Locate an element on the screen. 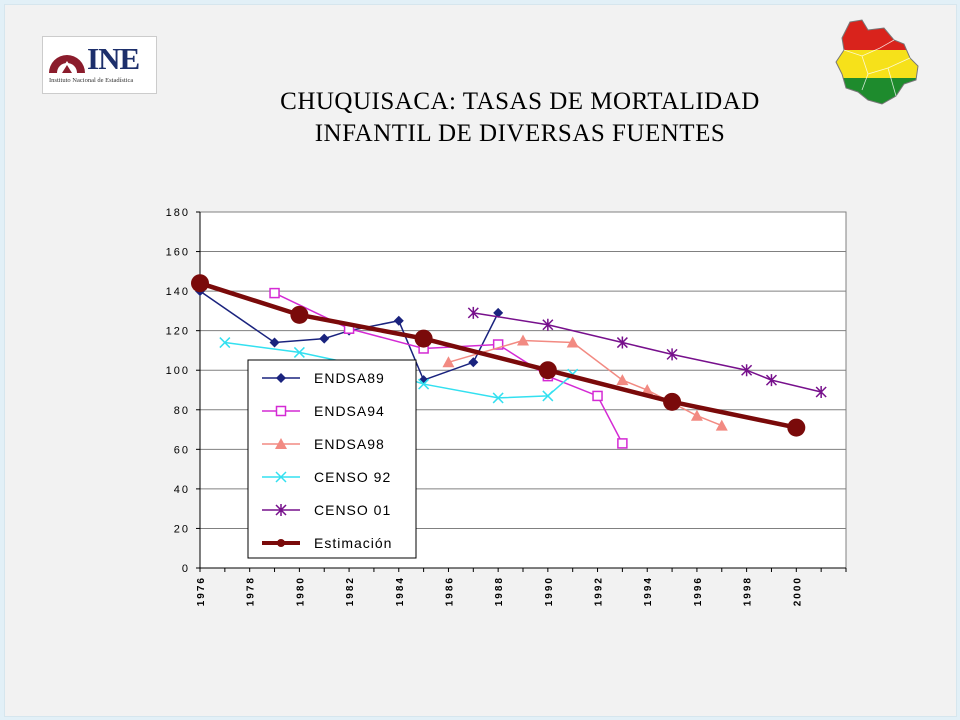  x-tick-label: 1982 is located at coordinates (350, 591).